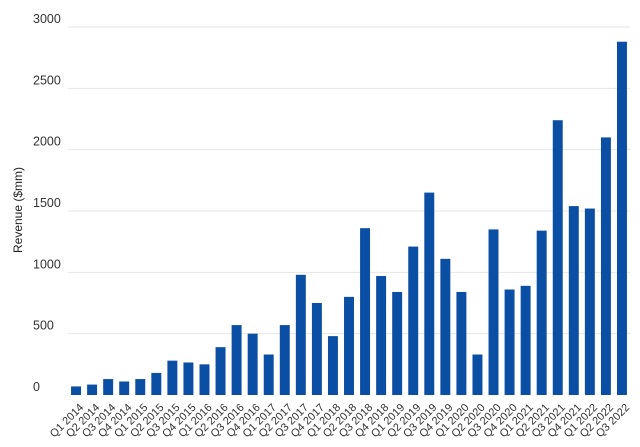 The height and width of the screenshot is (447, 640). Describe the element at coordinates (43, 326) in the screenshot. I see `y-tick-label: 500` at that location.